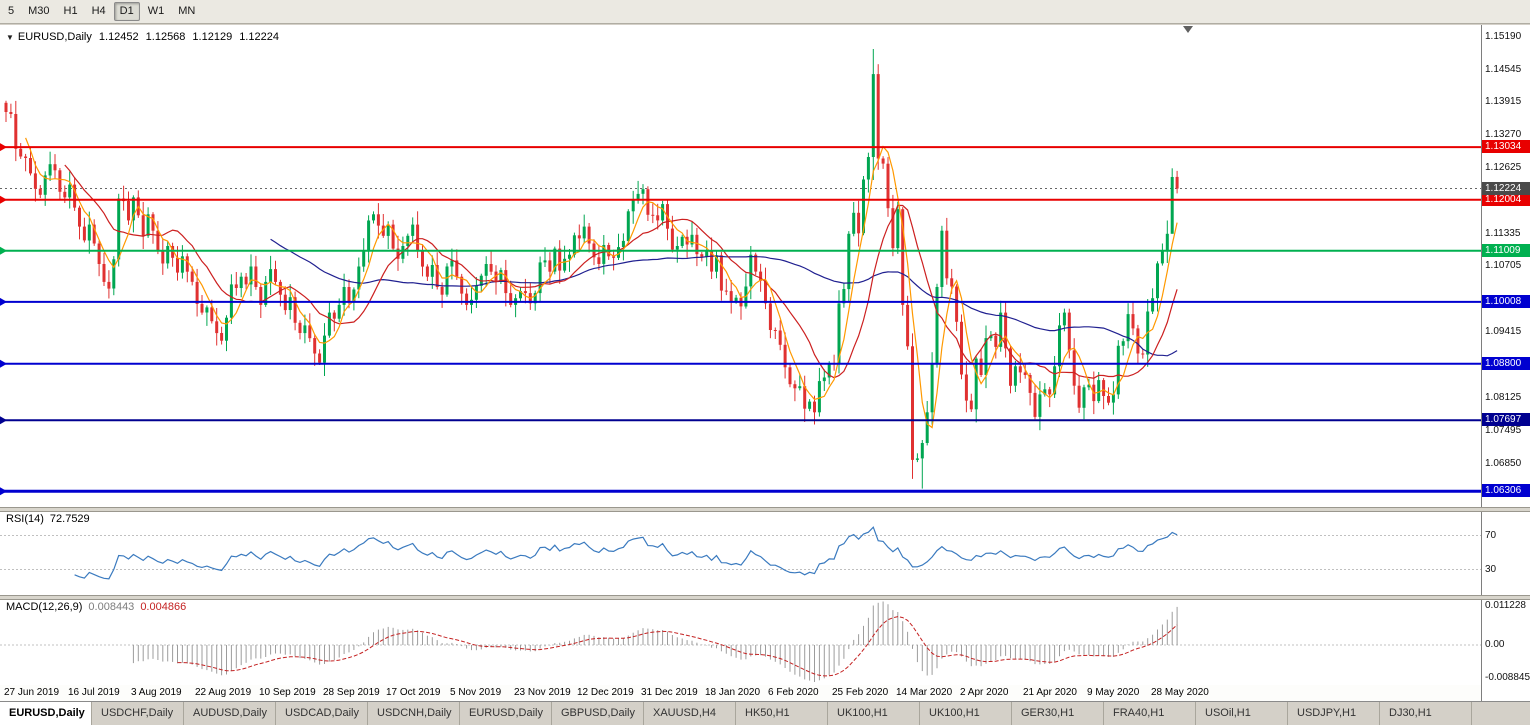  I want to click on macd-scale-label-top: 0.011228, so click(1505, 605).